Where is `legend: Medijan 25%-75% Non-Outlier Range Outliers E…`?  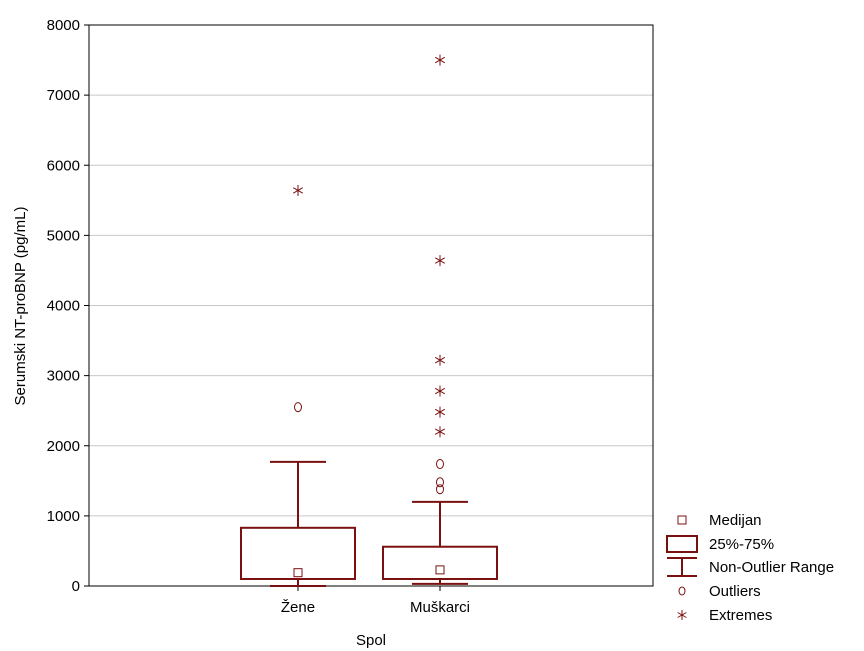 legend: Medijan 25%-75% Non-Outlier Range Outliers E… is located at coordinates (750, 568).